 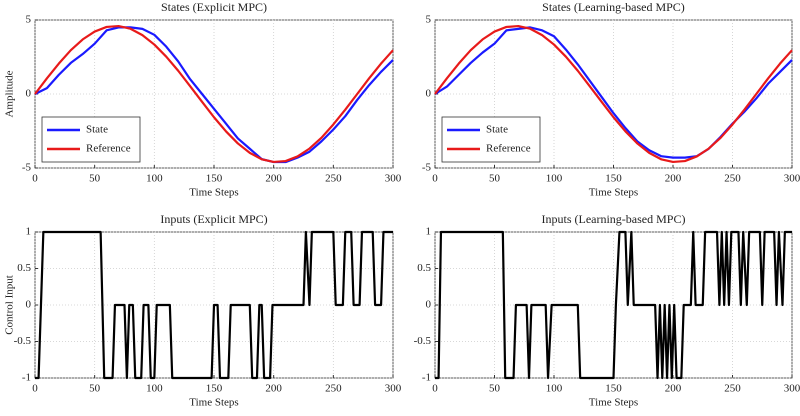 What do you see at coordinates (614, 219) in the screenshot?
I see `chart-title: Inputs (Learning-based MPC)` at bounding box center [614, 219].